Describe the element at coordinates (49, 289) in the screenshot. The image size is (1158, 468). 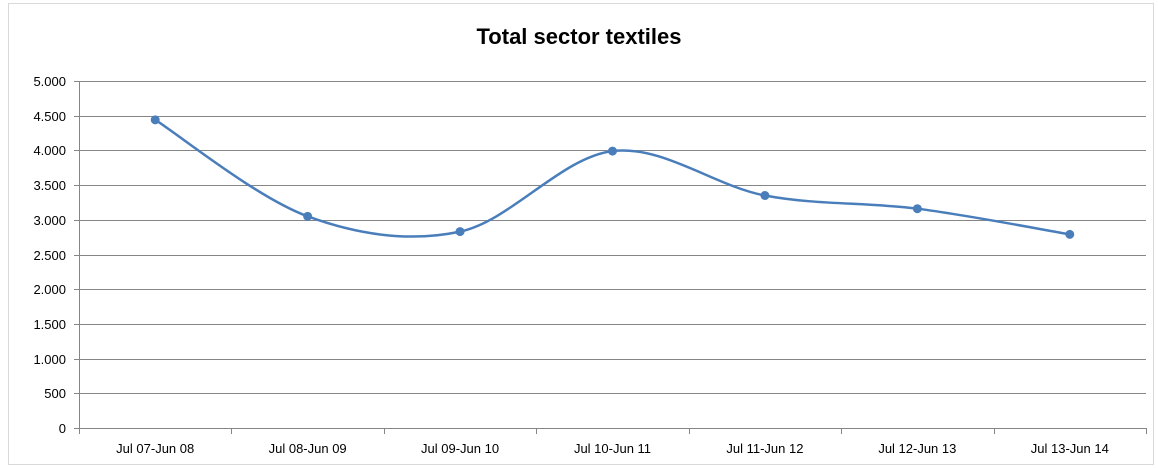
I see `y-tick-label: 2.000` at that location.